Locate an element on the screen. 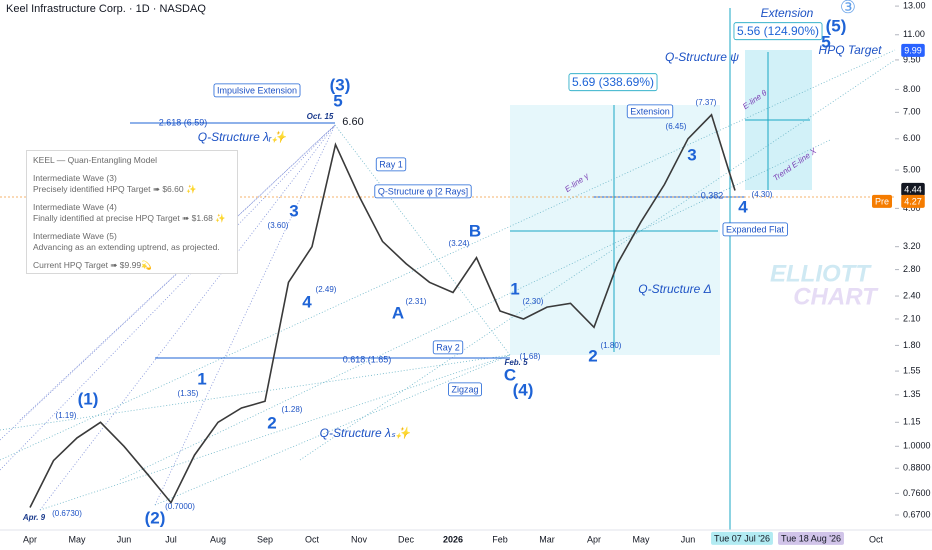 This screenshot has height=550, width=932. annotation: Ray 1 is located at coordinates (391, 164).